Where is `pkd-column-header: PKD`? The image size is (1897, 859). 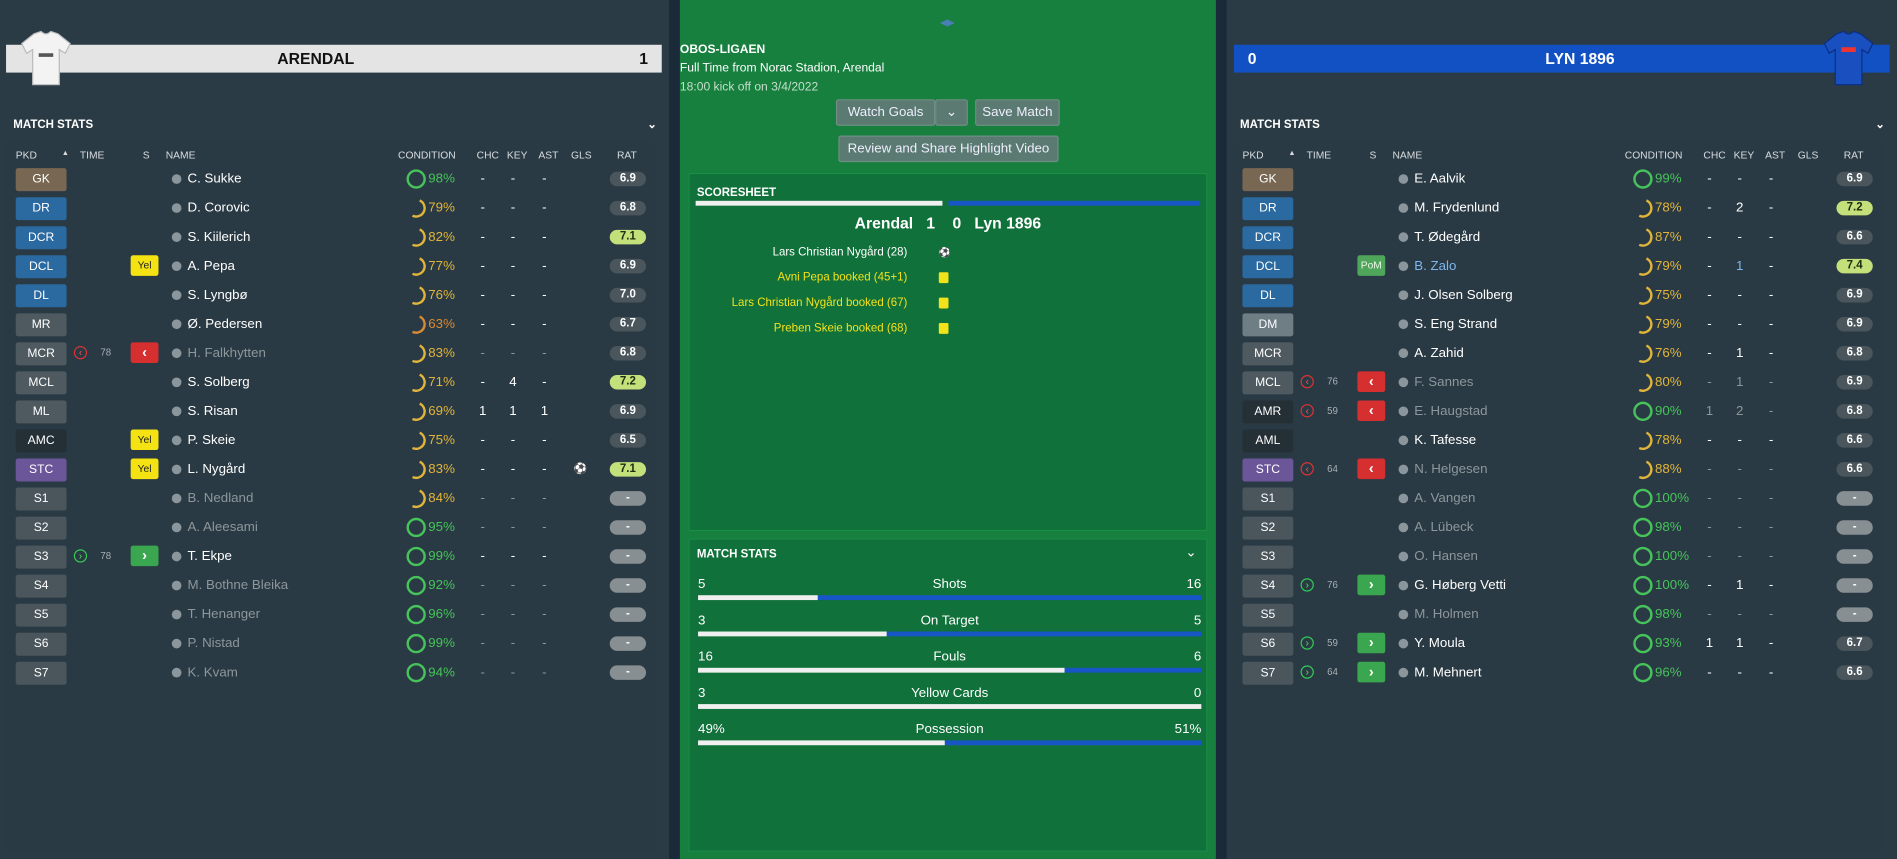
pkd-column-header: PKD is located at coordinates (26, 154).